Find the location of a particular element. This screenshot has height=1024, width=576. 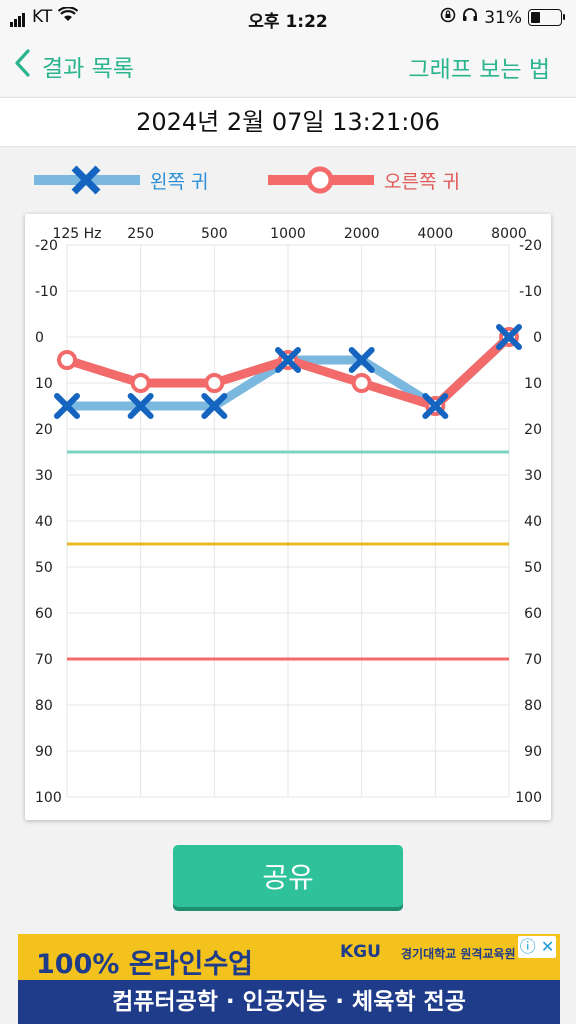

x-tick-label: 4000 is located at coordinates (436, 234).